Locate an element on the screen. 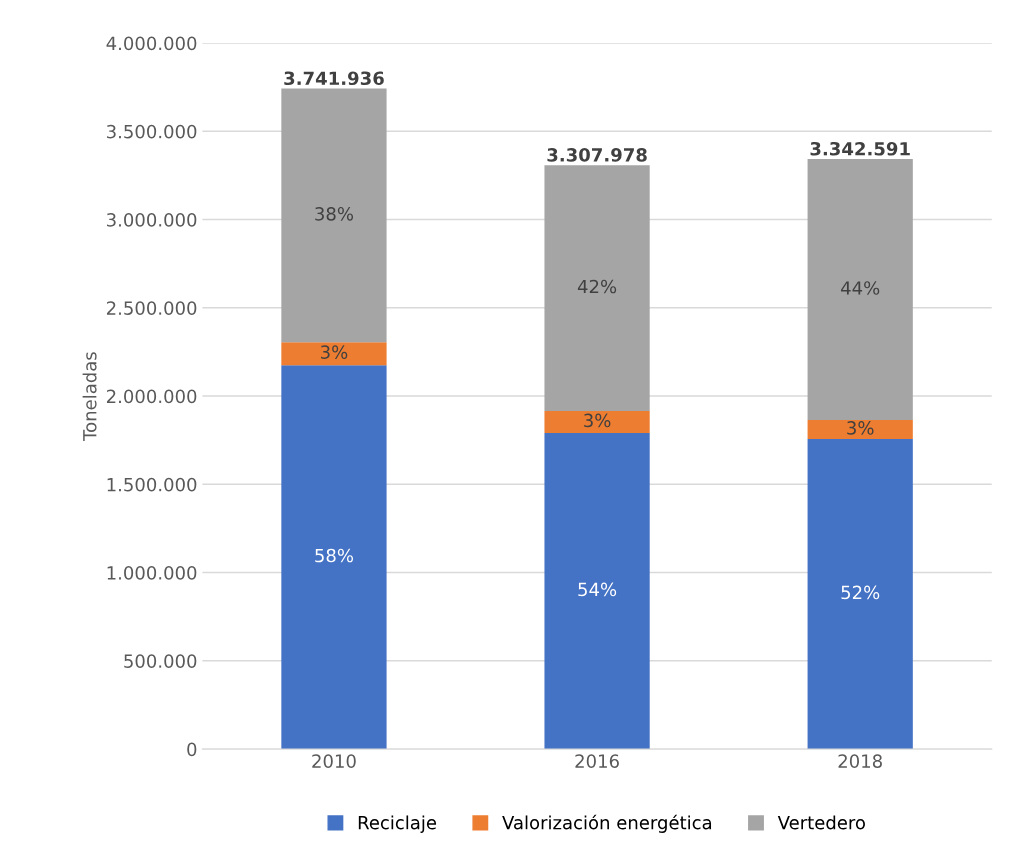 This screenshot has width=1012, height=861. annotation: 58% is located at coordinates (334, 555).